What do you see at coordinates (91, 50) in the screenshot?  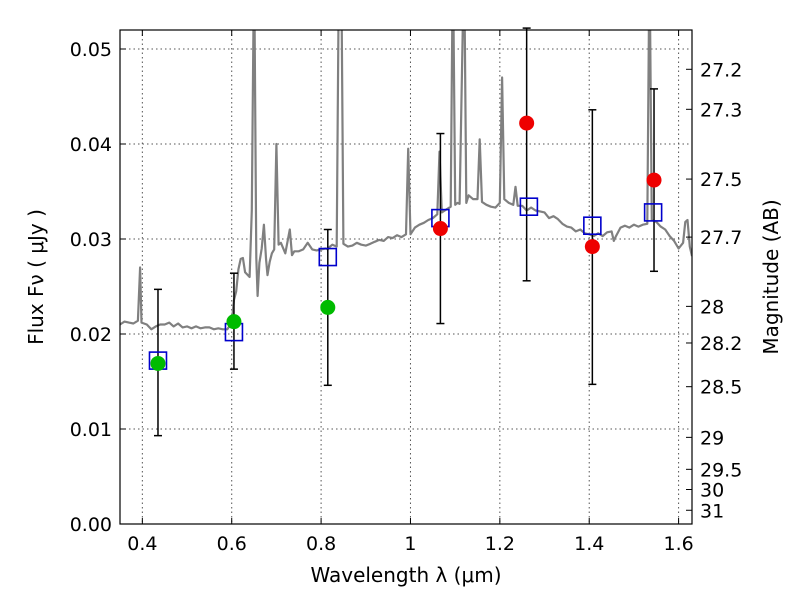 I see `y-tick-label: 0.05` at bounding box center [91, 50].